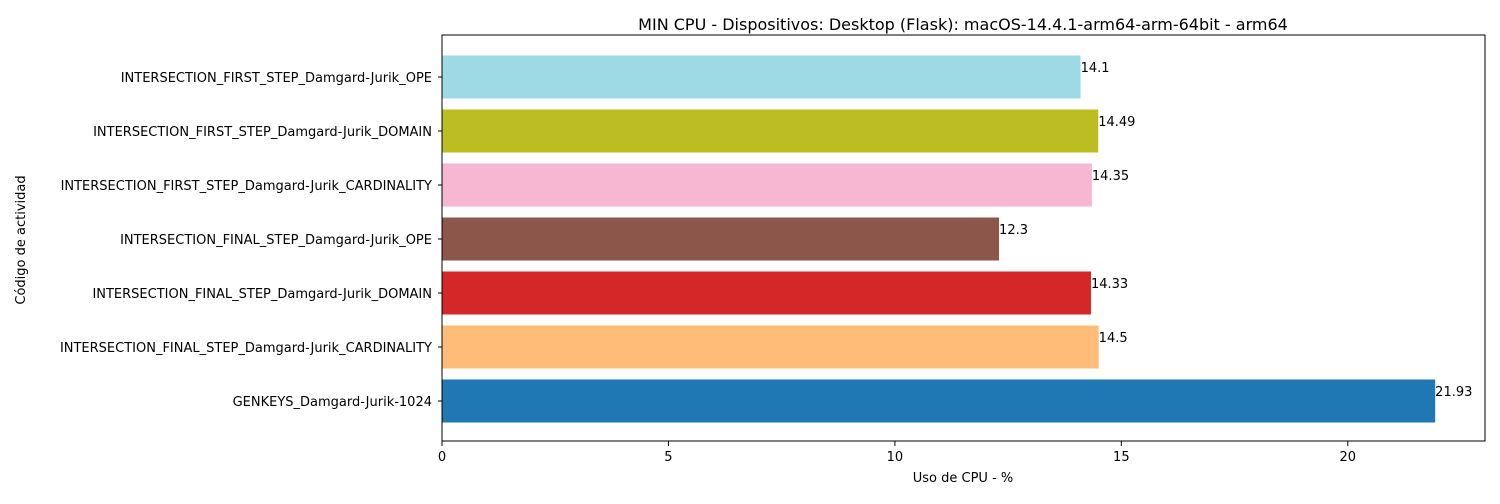  Describe the element at coordinates (1013, 230) in the screenshot. I see `value-label: 12.3` at that location.